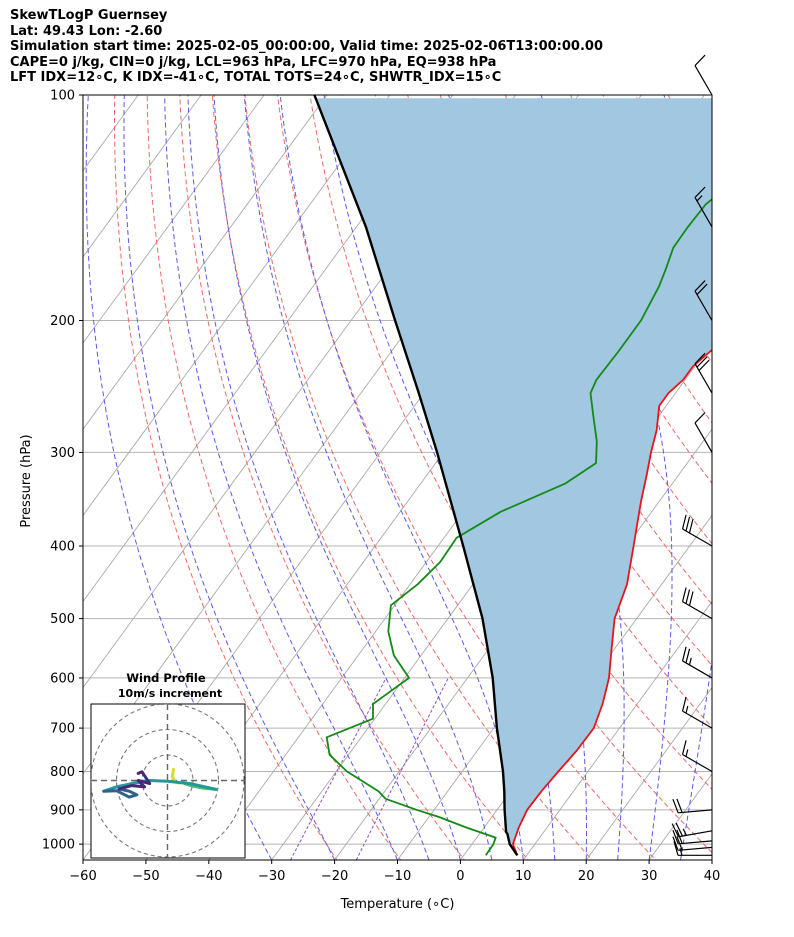  Describe the element at coordinates (271, 876) in the screenshot. I see `x-tick-label: −30` at that location.